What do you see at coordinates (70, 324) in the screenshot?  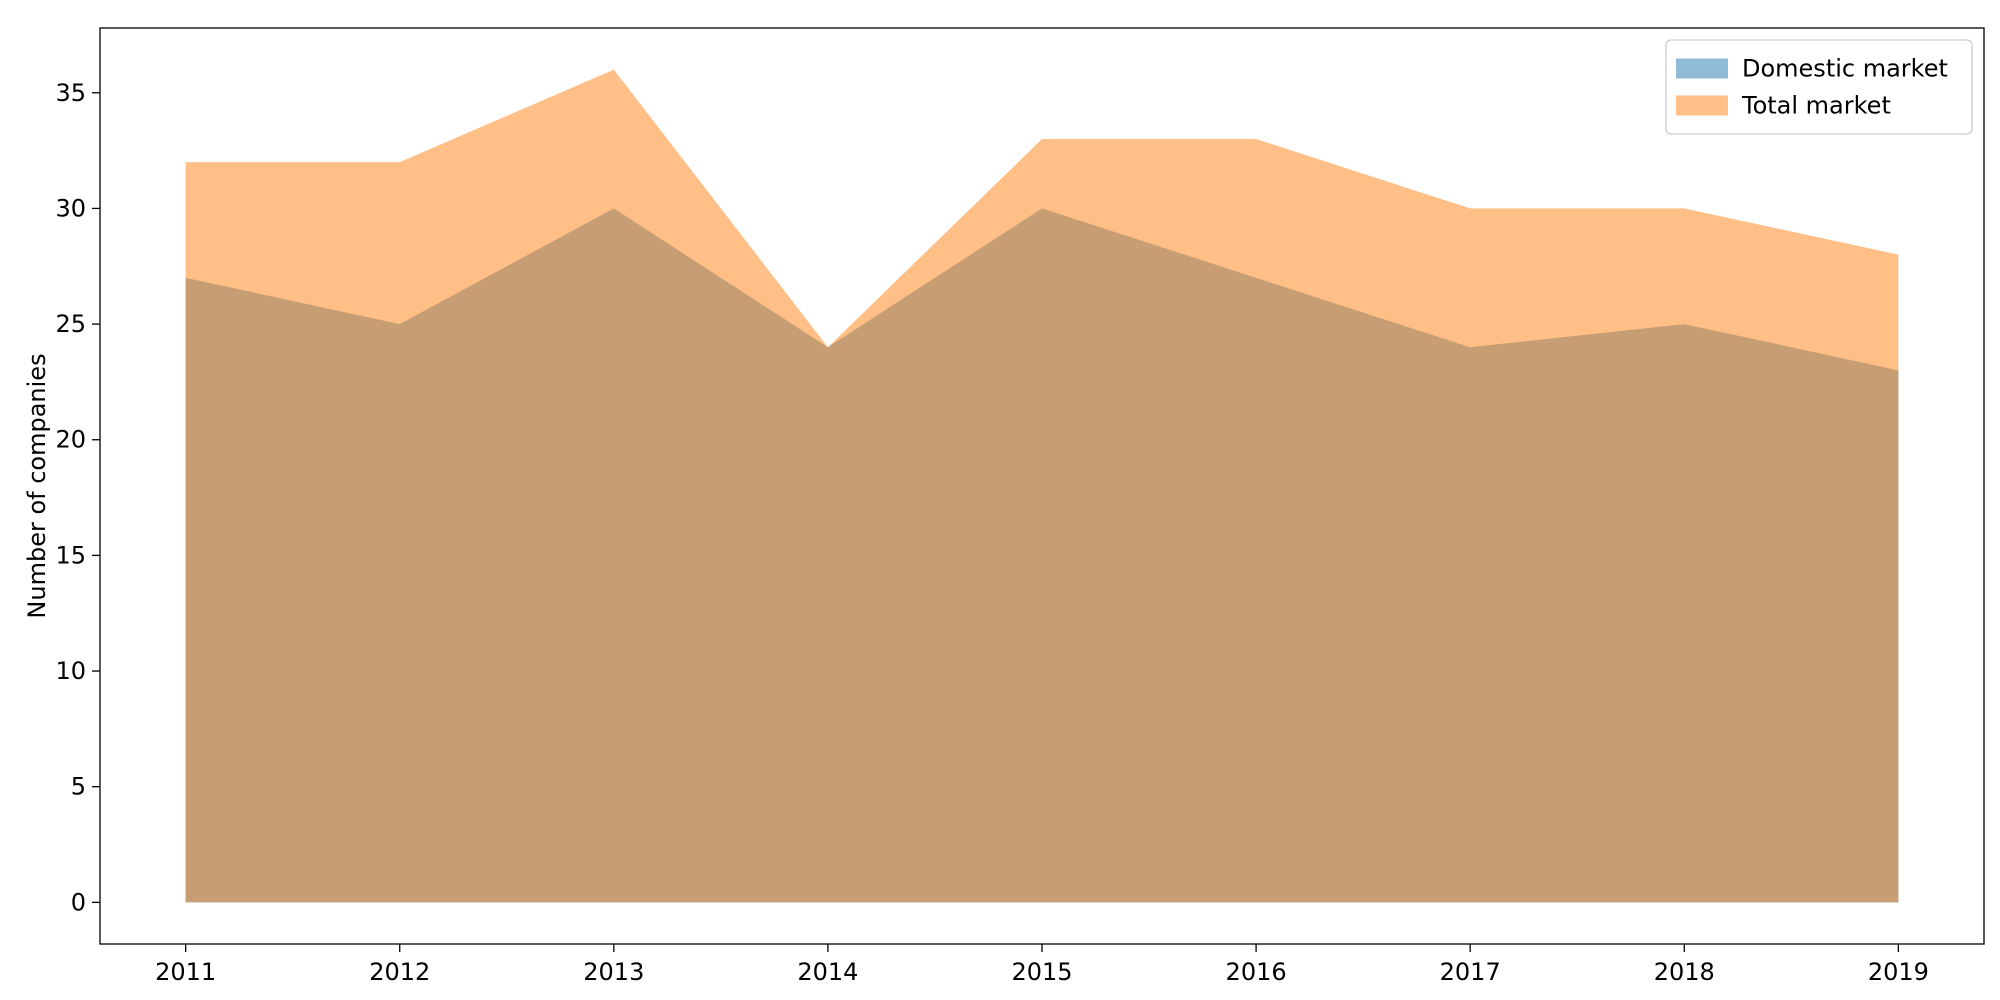 I see `y-tick-label: 25` at bounding box center [70, 324].